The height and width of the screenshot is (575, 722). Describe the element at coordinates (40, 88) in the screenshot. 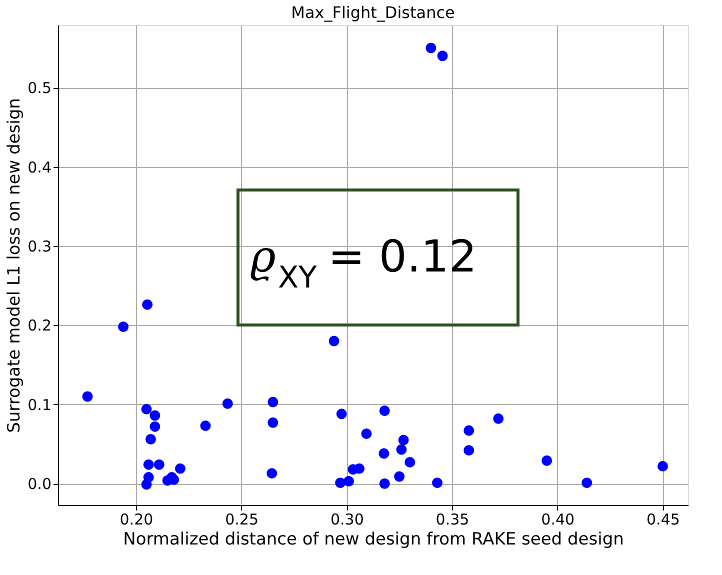

I see `y-tick-label: 0.5` at that location.